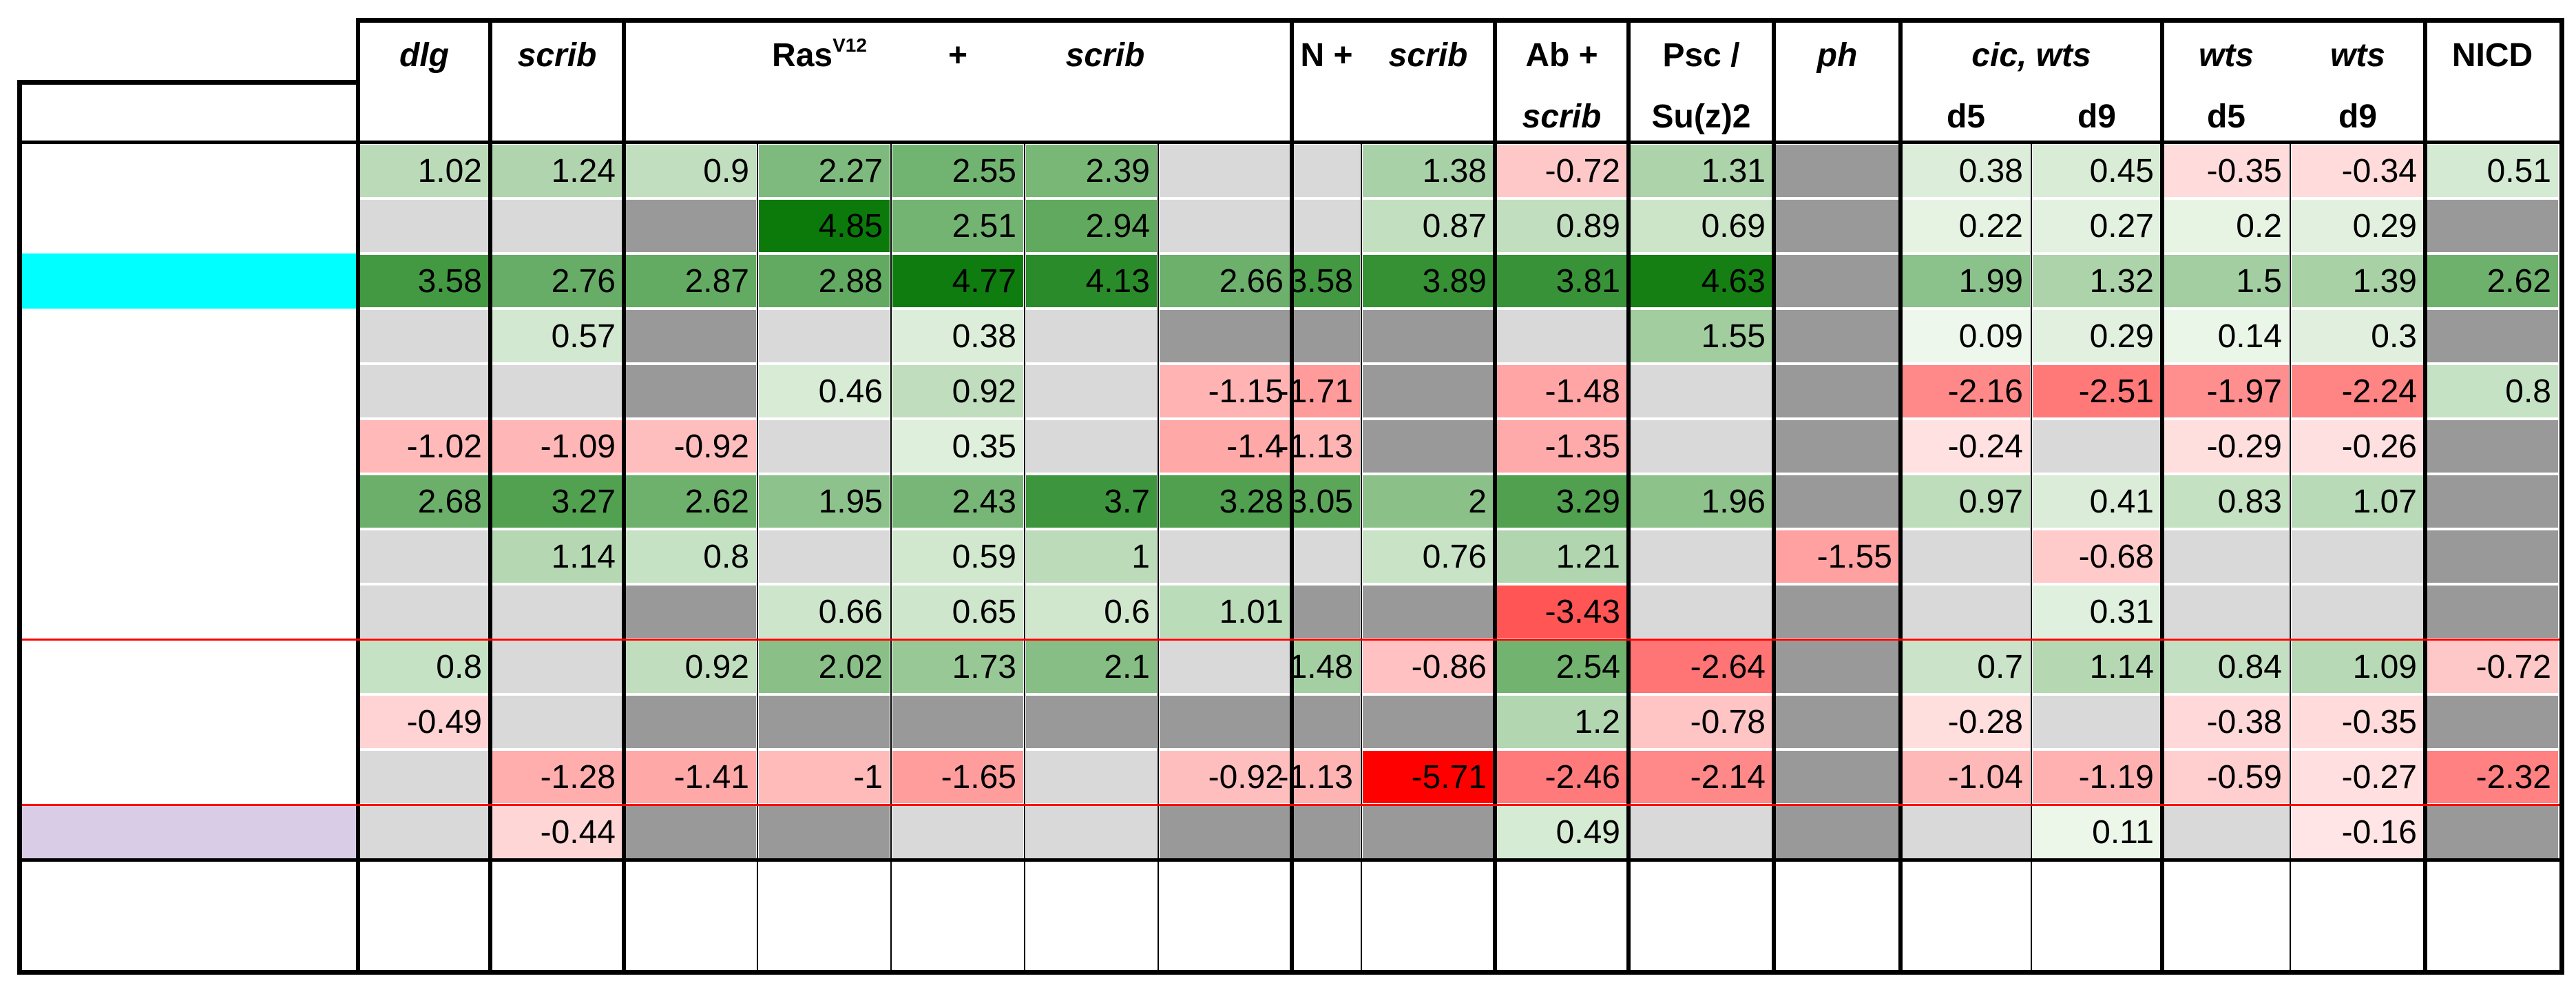 This screenshot has height=1005, width=2576. What do you see at coordinates (1225, 446) in the screenshot?
I see `heatmap-cell: -1.4` at bounding box center [1225, 446].